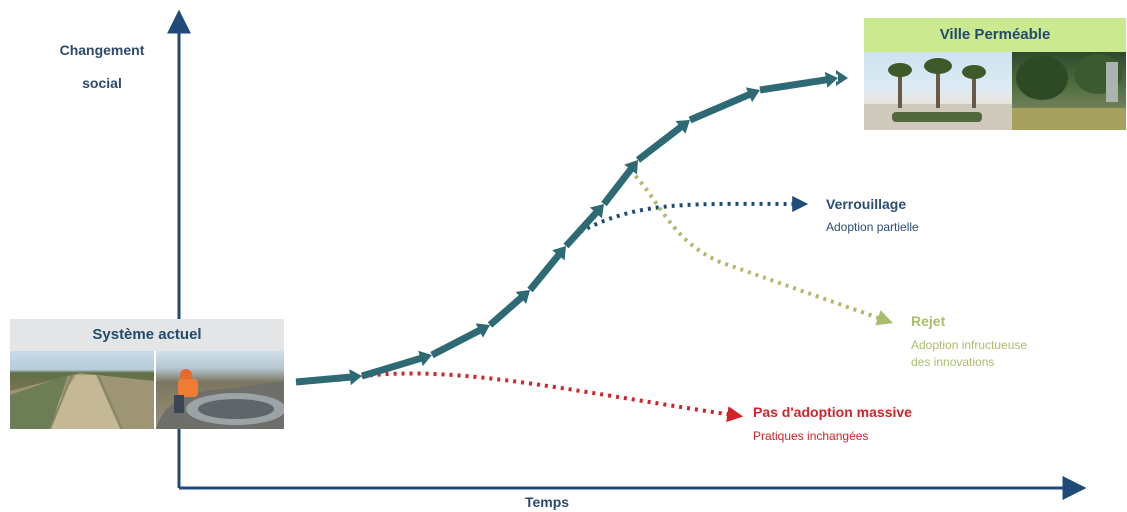 The height and width of the screenshot is (512, 1127). I want to click on path-no-adoption, so click(540, 397).